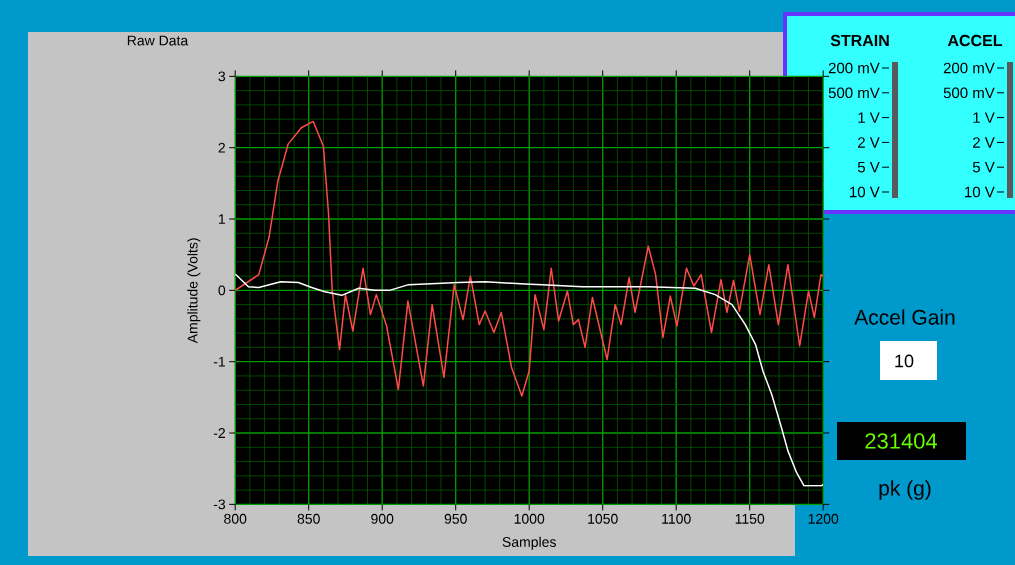 This screenshot has height=565, width=1015. What do you see at coordinates (905, 490) in the screenshot?
I see `text: pk (g)` at bounding box center [905, 490].